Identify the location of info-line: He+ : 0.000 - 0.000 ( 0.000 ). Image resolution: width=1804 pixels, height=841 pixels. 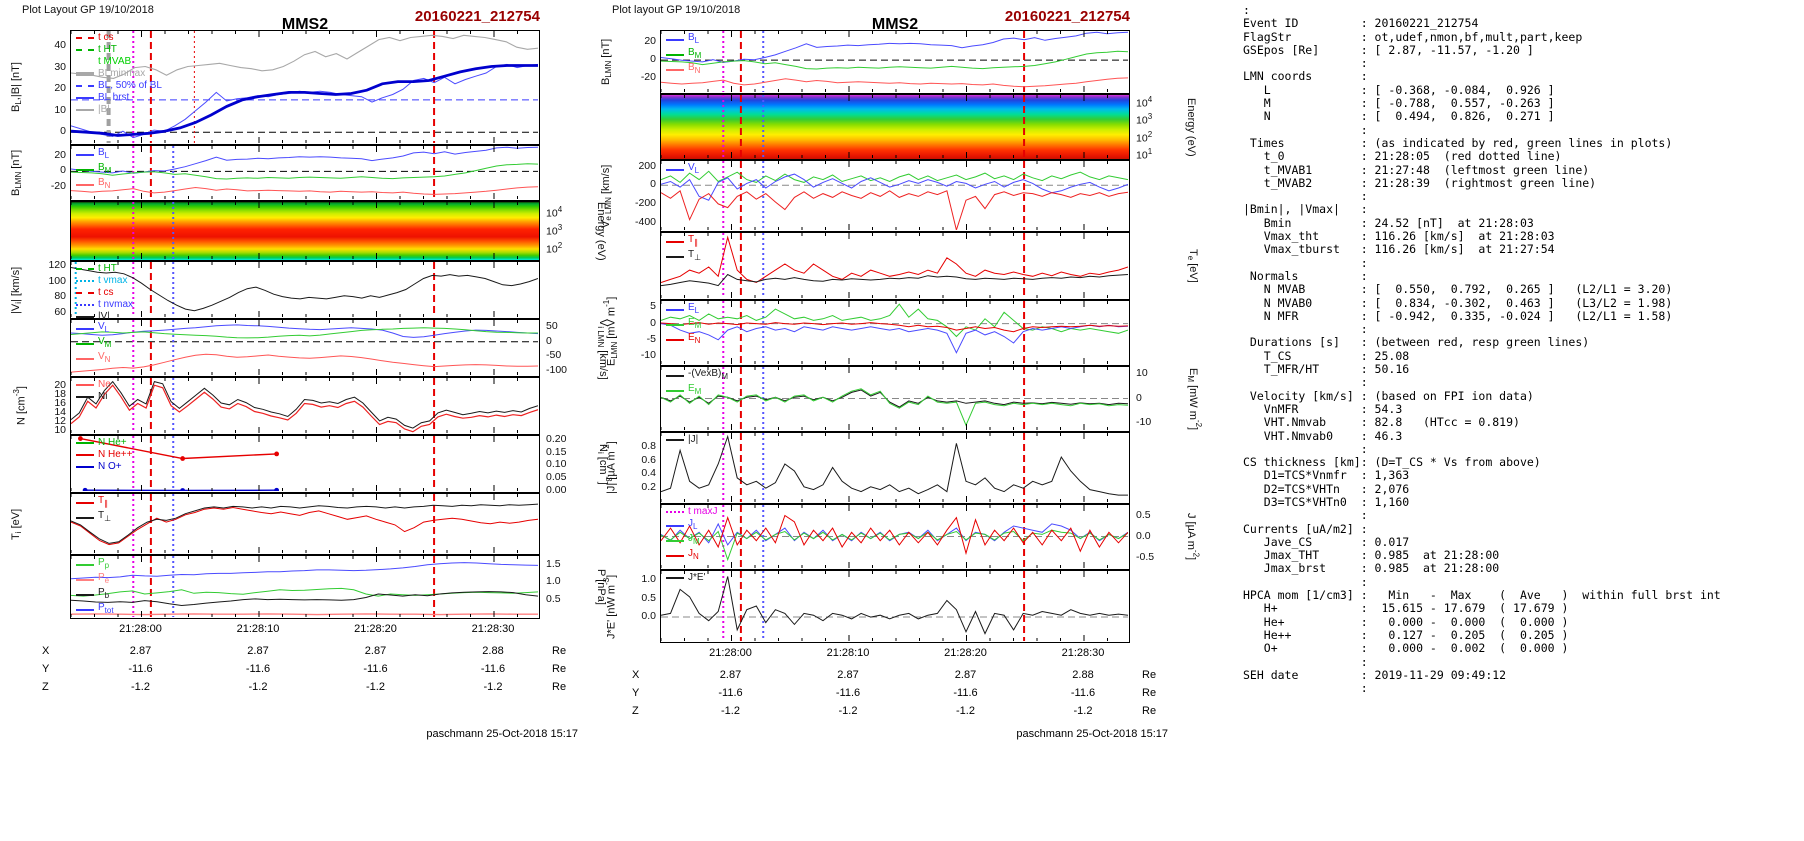
(1406, 621).